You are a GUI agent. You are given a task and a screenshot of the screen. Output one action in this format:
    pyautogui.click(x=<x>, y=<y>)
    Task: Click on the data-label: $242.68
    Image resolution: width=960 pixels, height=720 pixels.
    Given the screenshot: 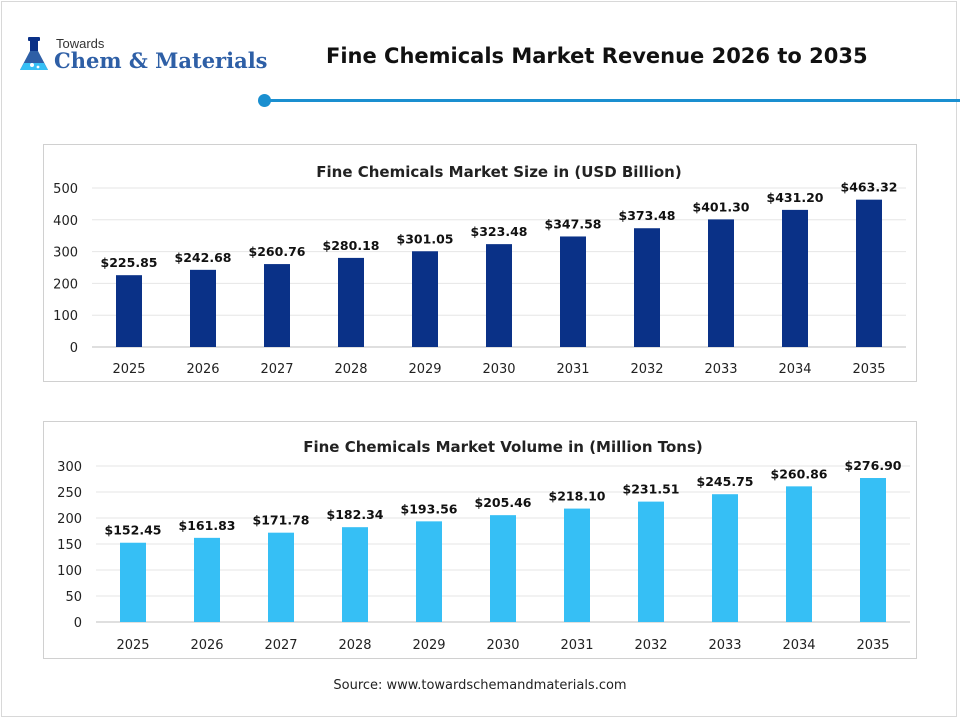 What is the action you would take?
    pyautogui.click(x=203, y=257)
    